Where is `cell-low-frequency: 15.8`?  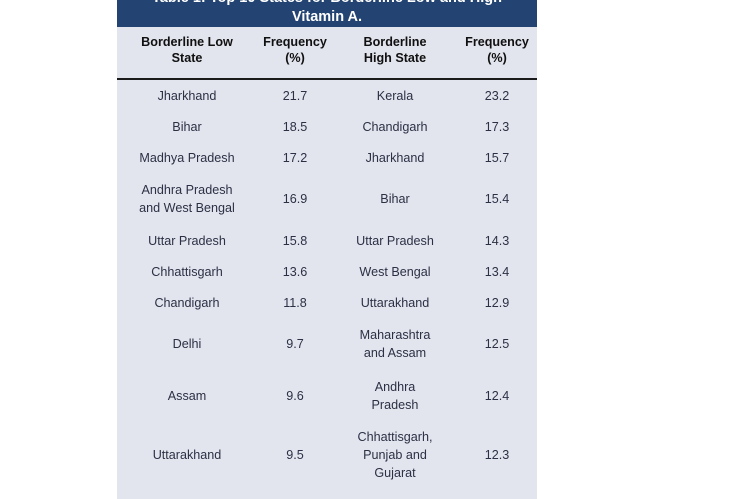
cell-low-frequency: 15.8 is located at coordinates (295, 240).